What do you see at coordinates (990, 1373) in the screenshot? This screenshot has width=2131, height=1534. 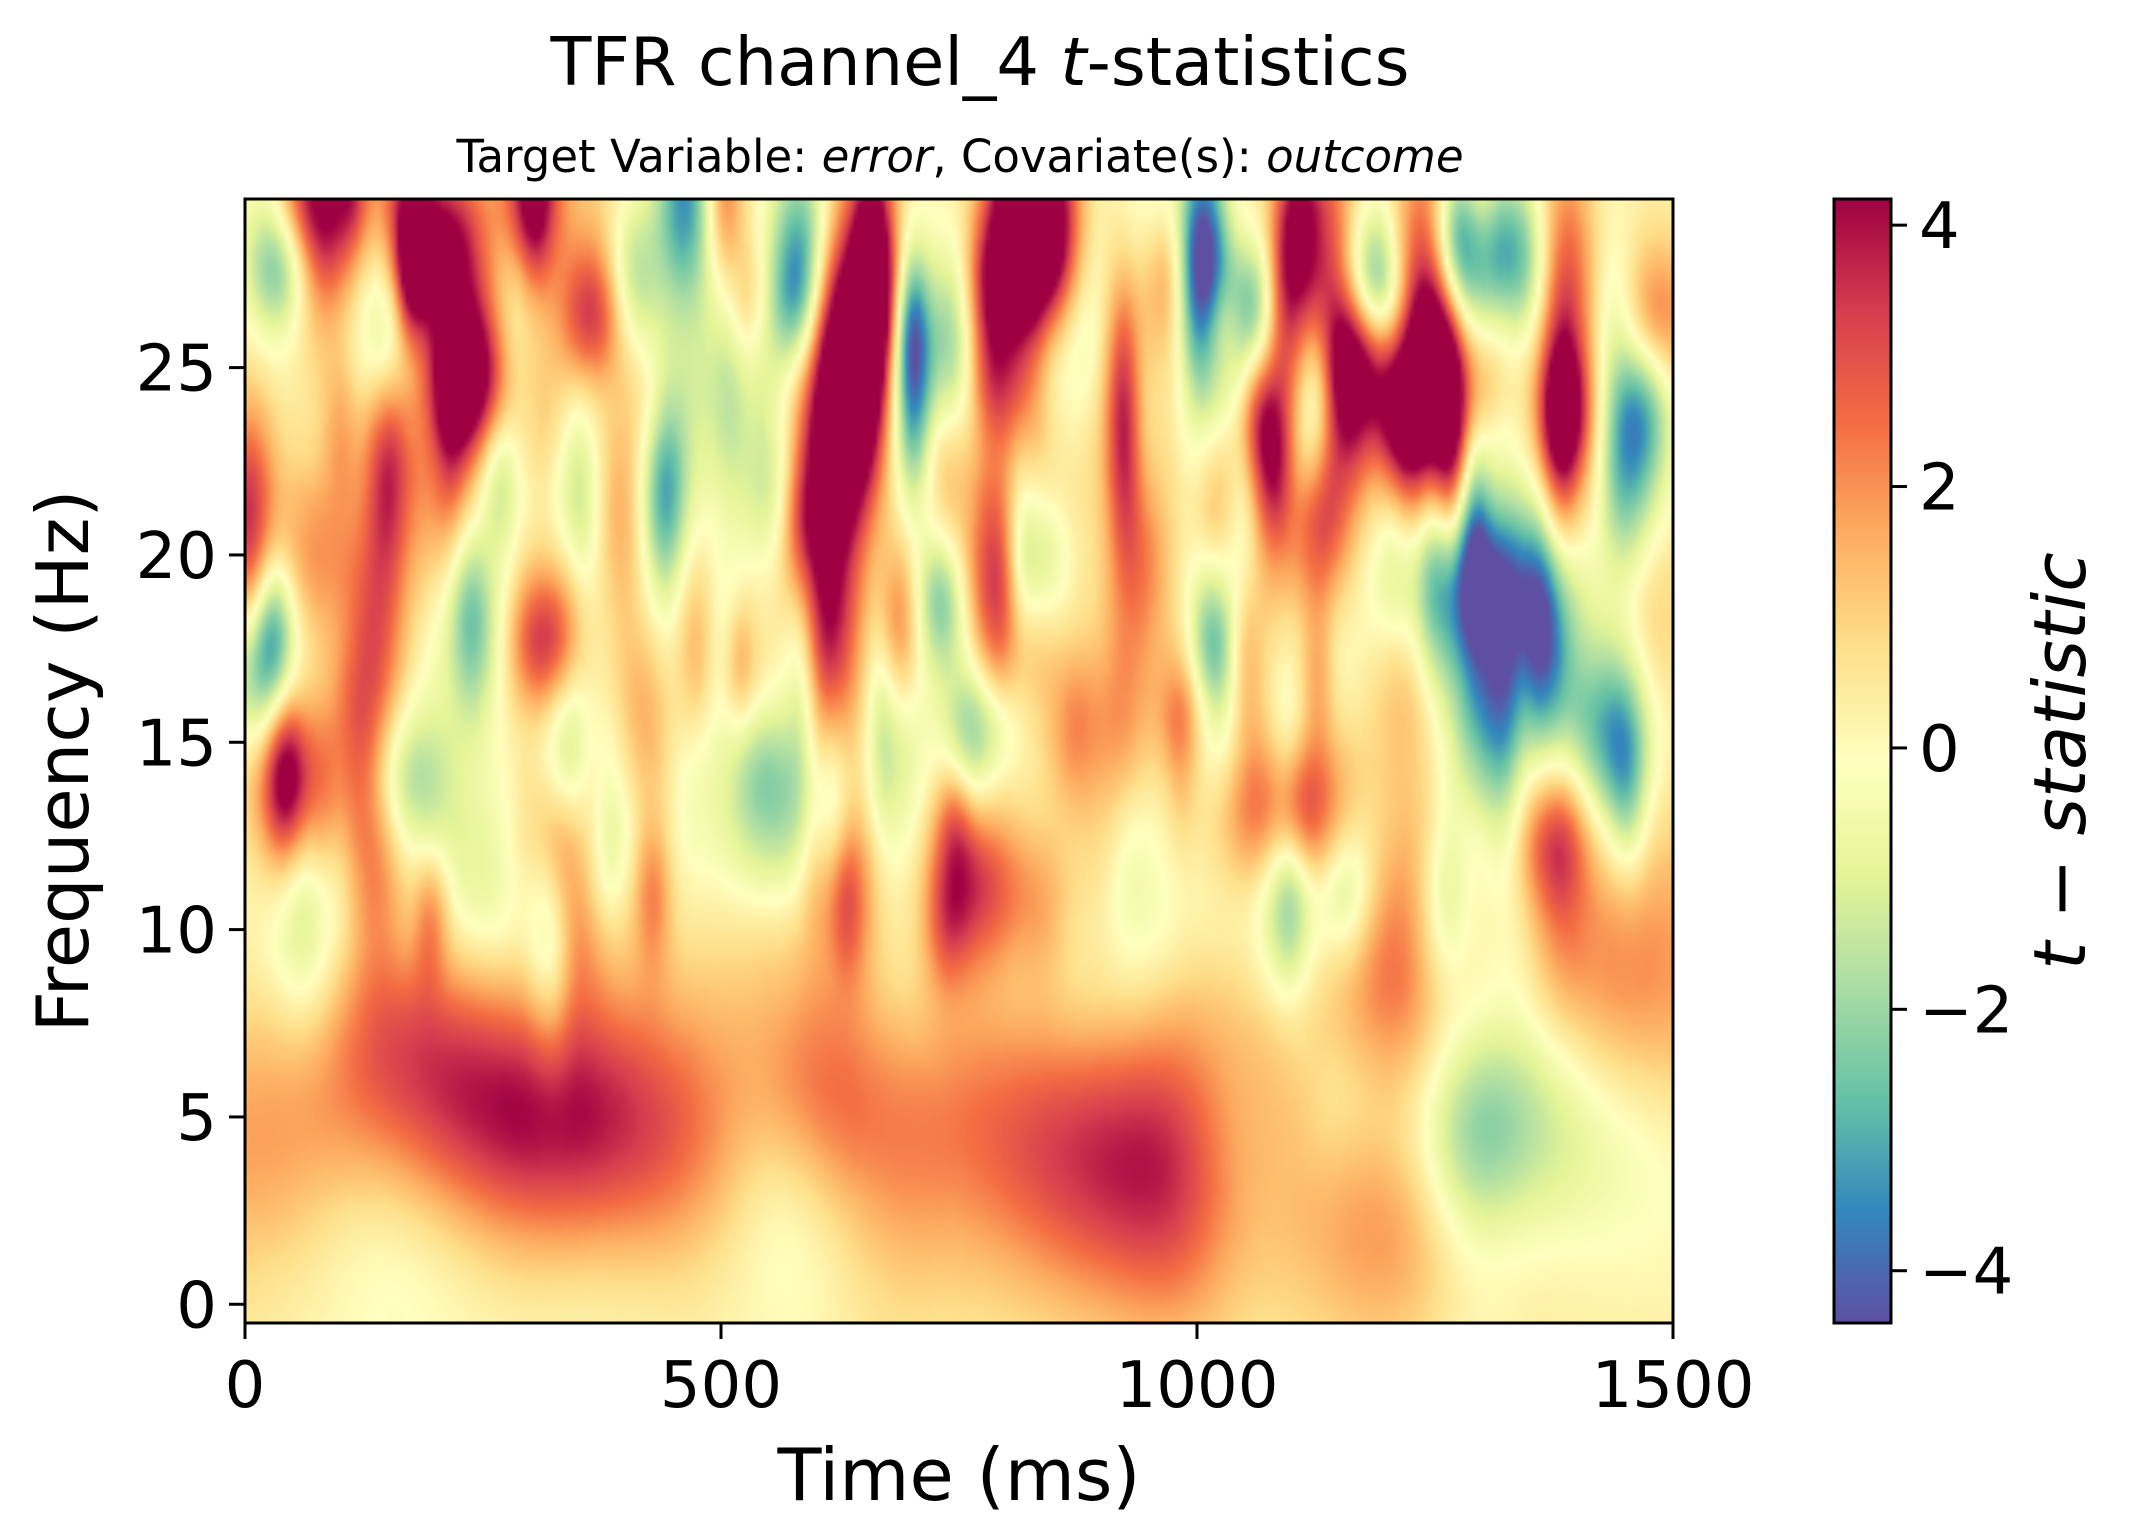 I see `x-axis: 0 500 1000 1500` at bounding box center [990, 1373].